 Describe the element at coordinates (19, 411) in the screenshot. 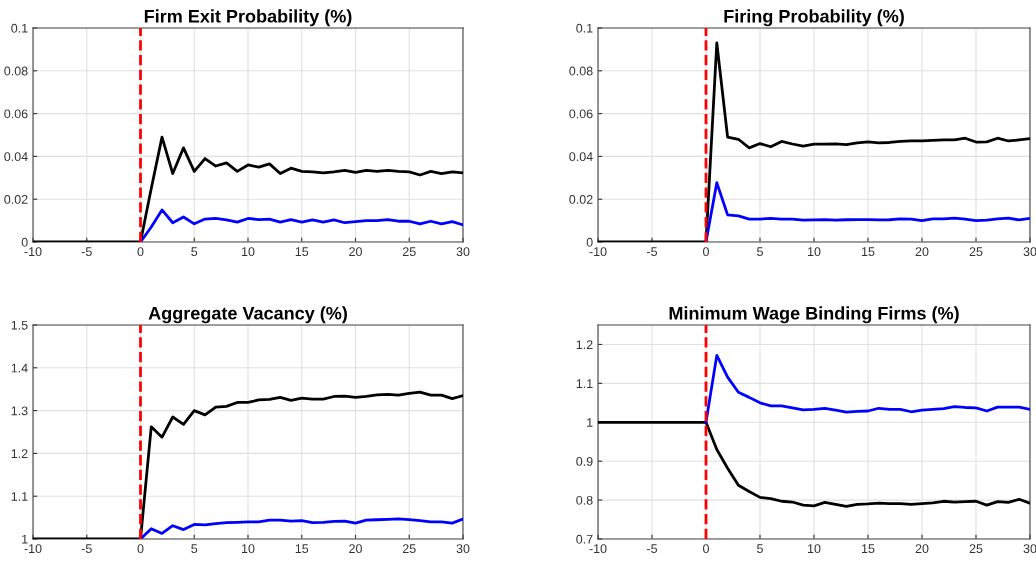

I see `y-tick-label: 1.3` at that location.